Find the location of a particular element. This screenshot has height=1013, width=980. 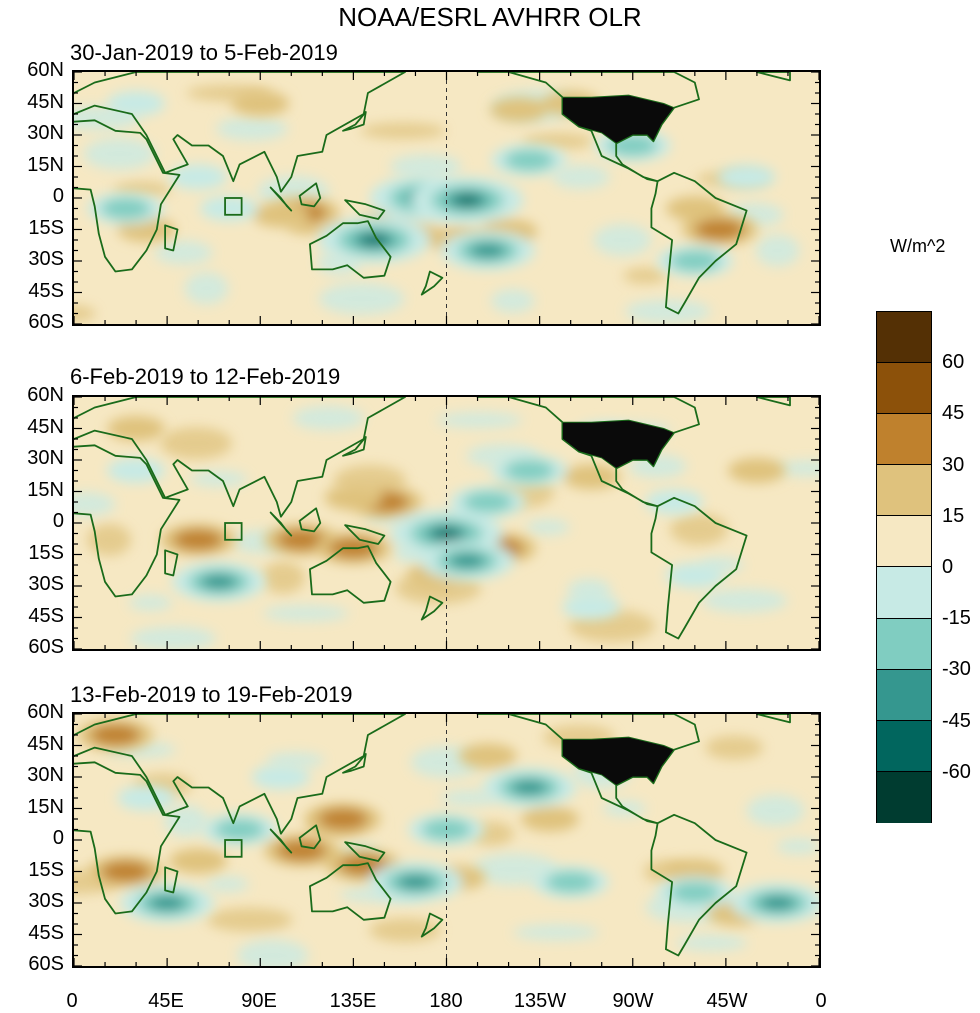

colorbar-label: -45 is located at coordinates (956, 720).